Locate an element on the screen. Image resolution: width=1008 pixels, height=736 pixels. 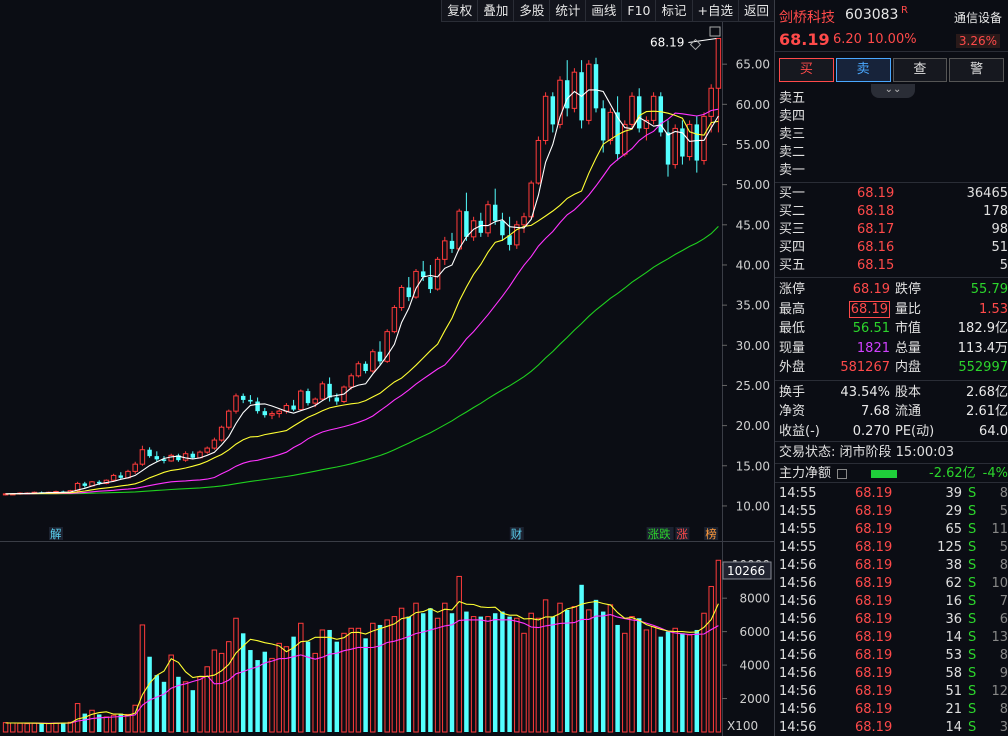
tick-count: 7 is located at coordinates (1003, 601).